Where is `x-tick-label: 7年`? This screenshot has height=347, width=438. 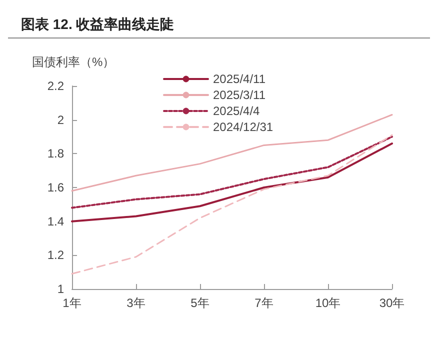
x-tick-label: 7年 is located at coordinates (264, 303).